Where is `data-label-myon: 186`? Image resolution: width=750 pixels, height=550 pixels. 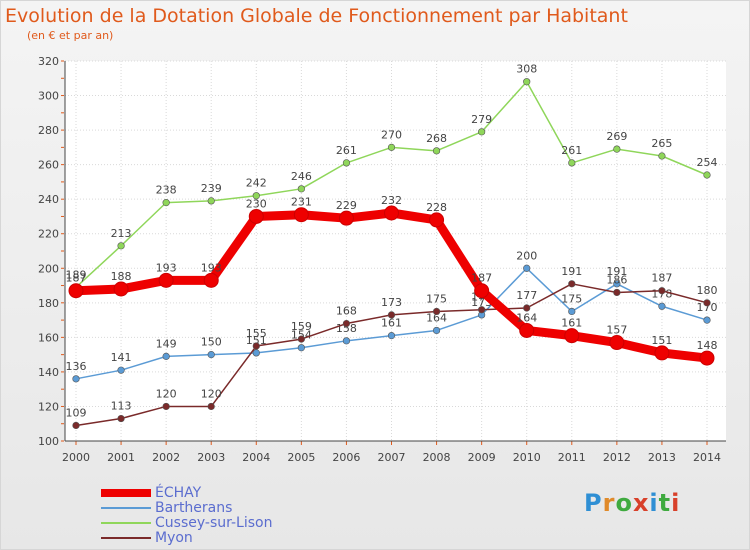 data-label-myon: 186 is located at coordinates (616, 279).